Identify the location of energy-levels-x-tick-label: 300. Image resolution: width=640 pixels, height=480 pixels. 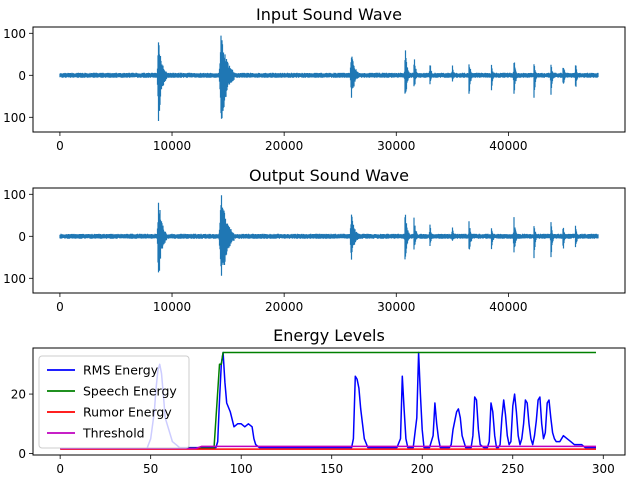
(603, 469).